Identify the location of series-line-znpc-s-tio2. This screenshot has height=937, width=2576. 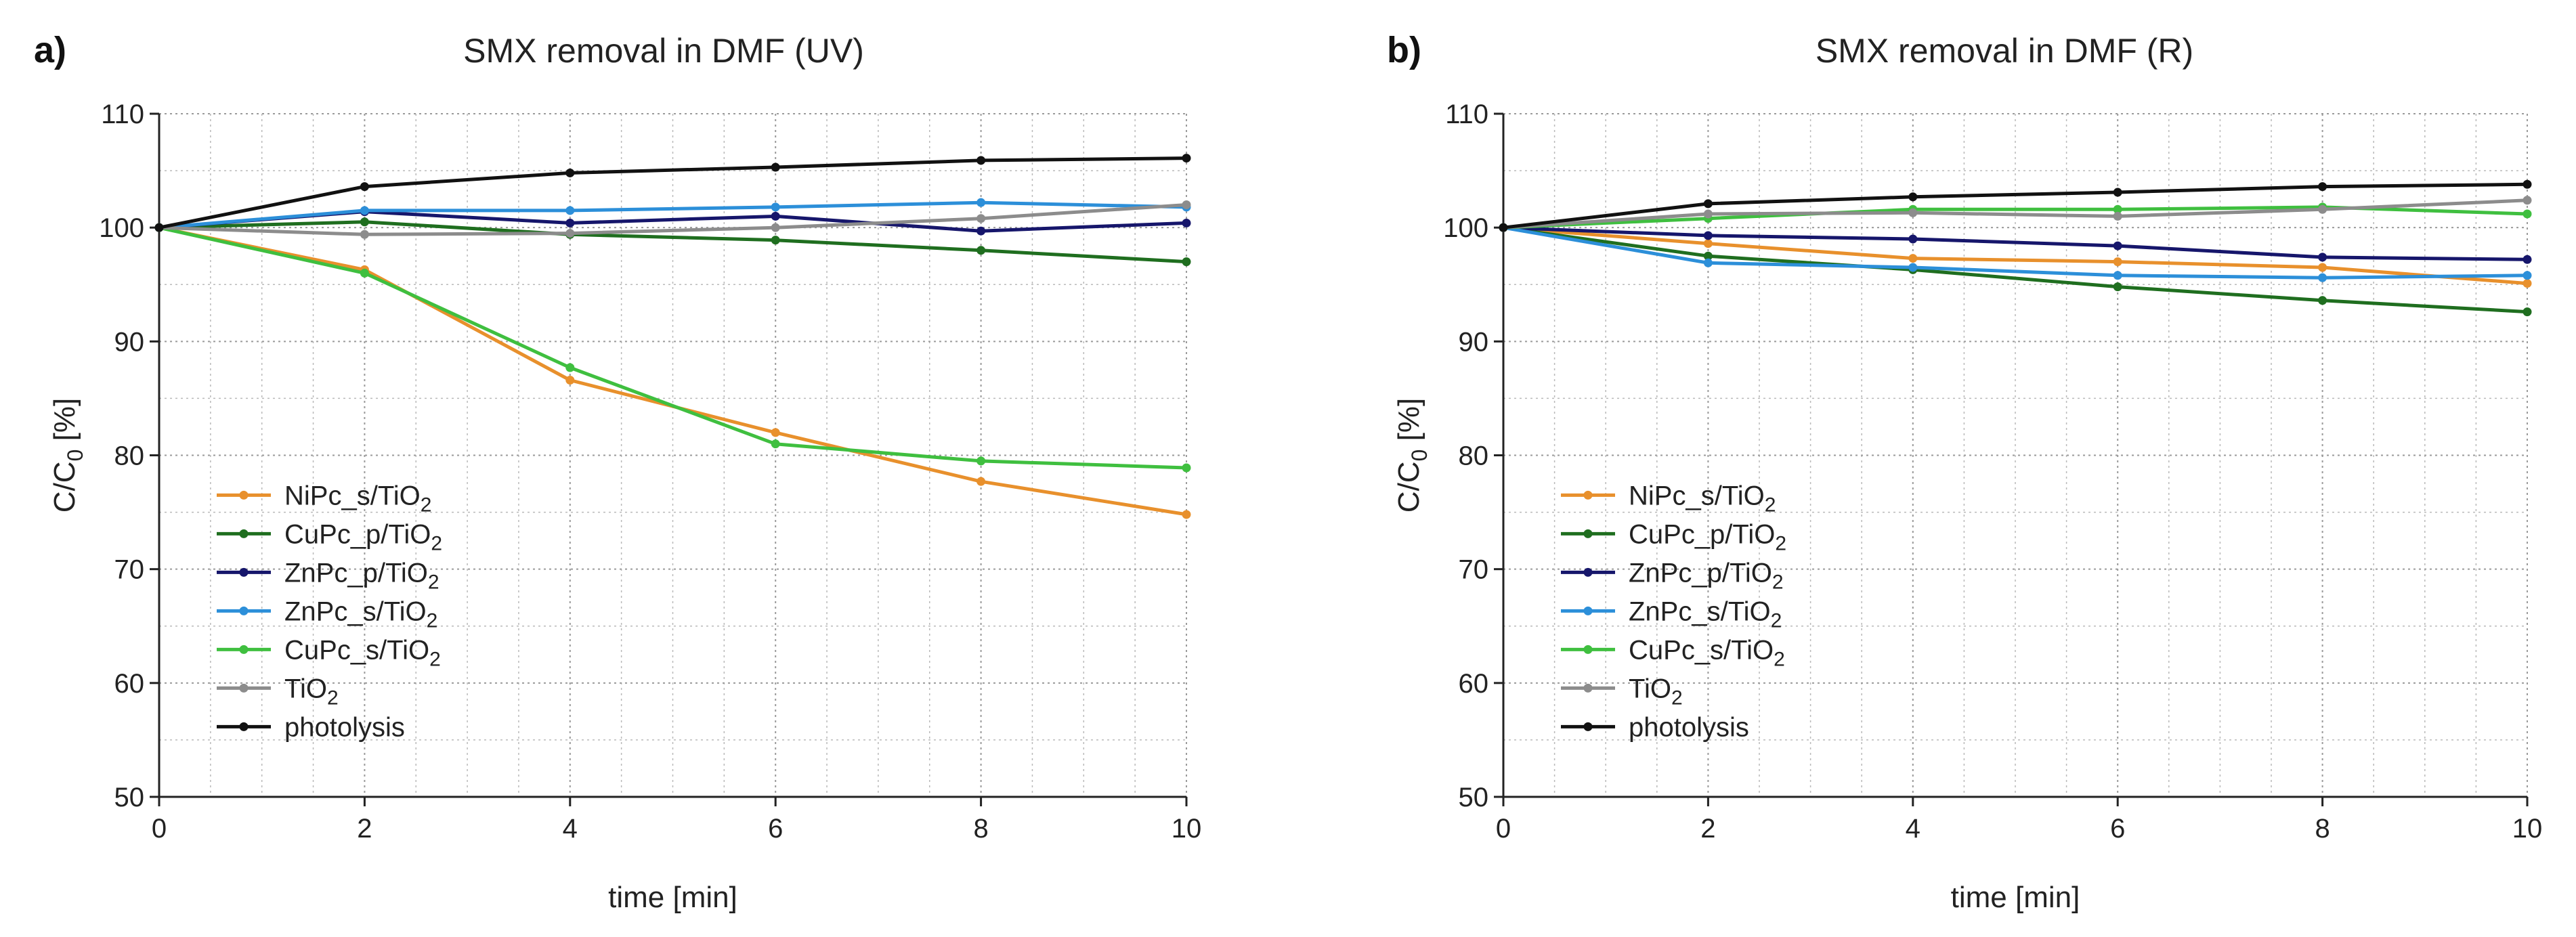
(2015, 253).